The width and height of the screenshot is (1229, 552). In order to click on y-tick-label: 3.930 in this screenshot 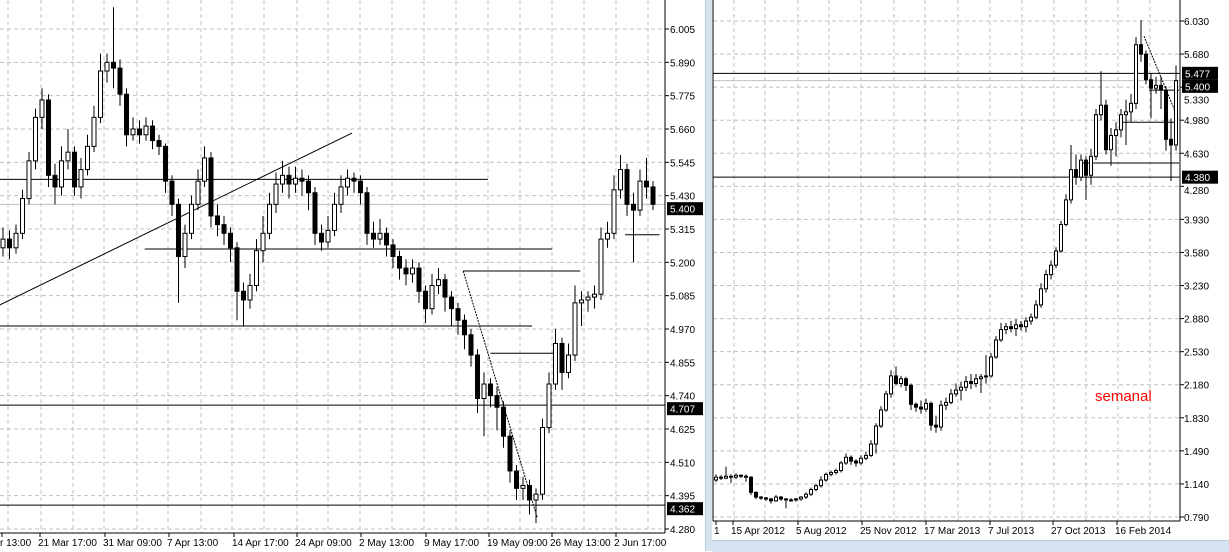, I will do `click(1196, 220)`.